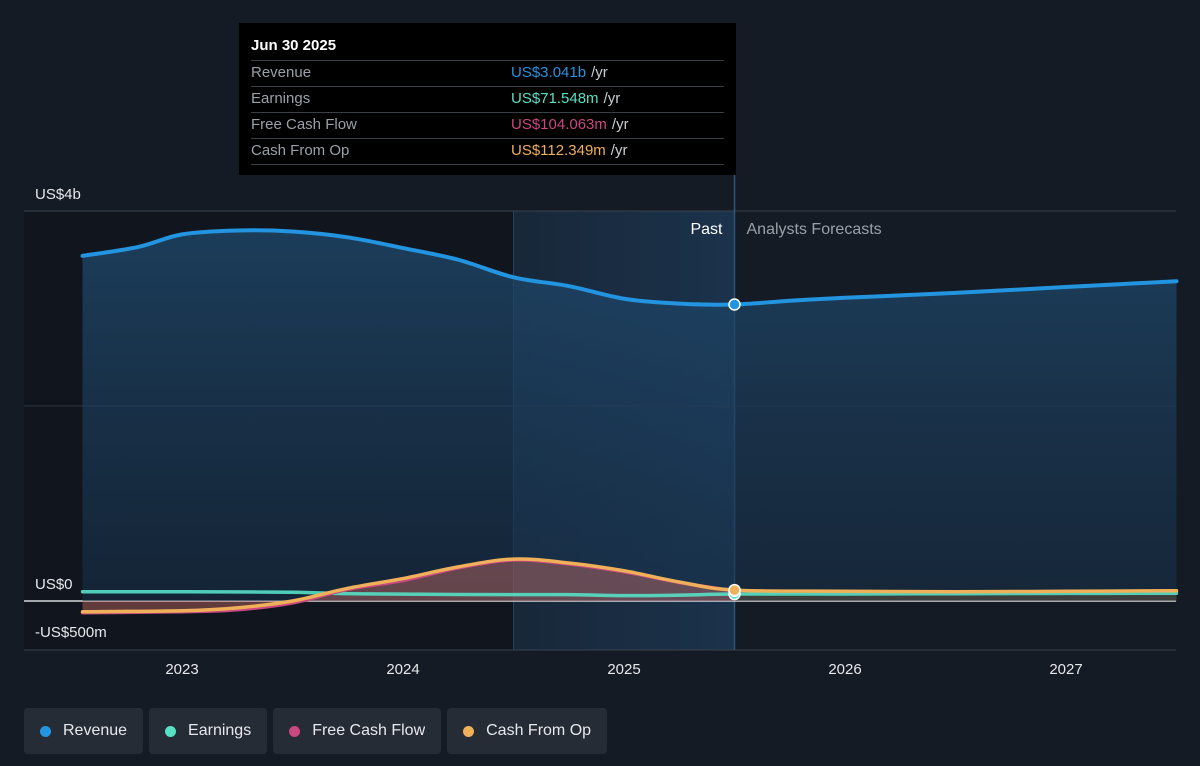 Image resolution: width=1200 pixels, height=766 pixels. What do you see at coordinates (304, 124) in the screenshot?
I see `tooltip-label: Free Cash Flow` at bounding box center [304, 124].